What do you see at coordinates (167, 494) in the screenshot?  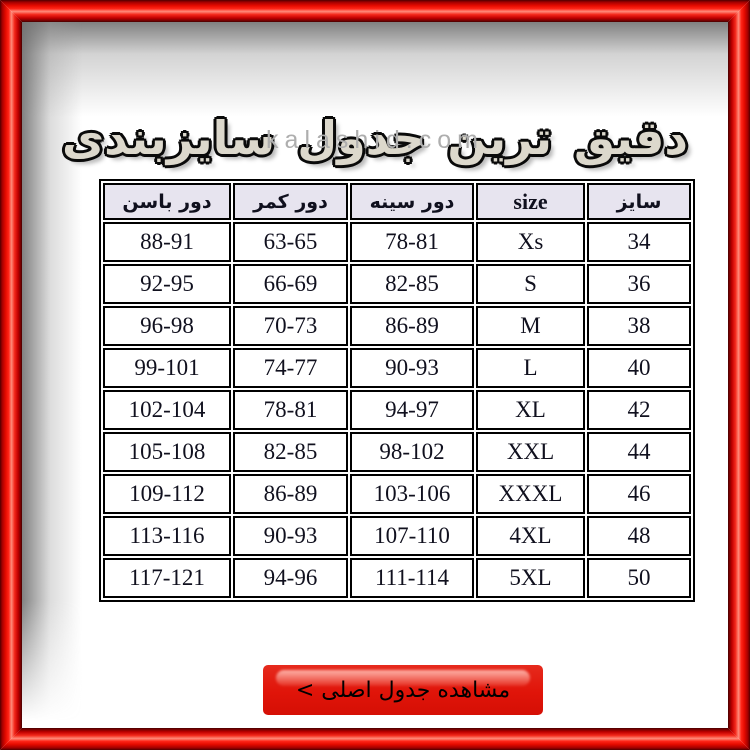 I see `table-cell: 109-112` at bounding box center [167, 494].